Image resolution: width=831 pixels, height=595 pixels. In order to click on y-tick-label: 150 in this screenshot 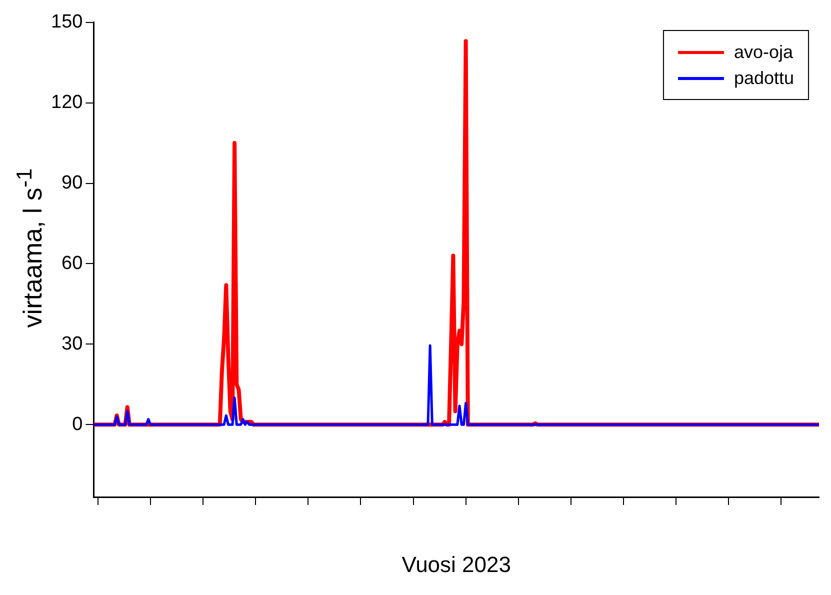, I will do `click(67, 22)`.